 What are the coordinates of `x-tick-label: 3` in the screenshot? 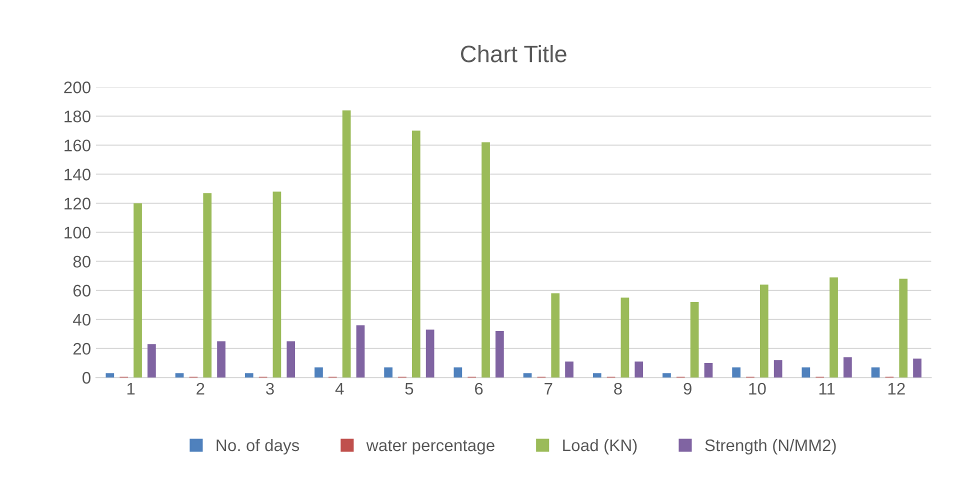 It's located at (270, 388).